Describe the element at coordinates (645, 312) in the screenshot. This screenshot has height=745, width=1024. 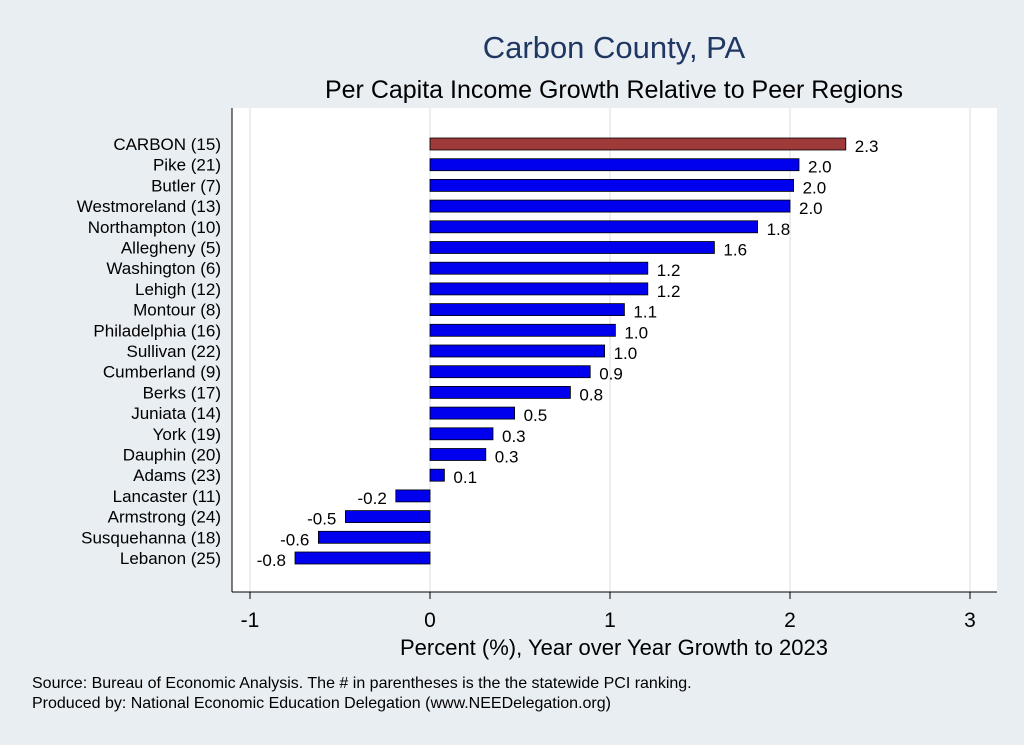
I see `value-label: 1.1` at that location.